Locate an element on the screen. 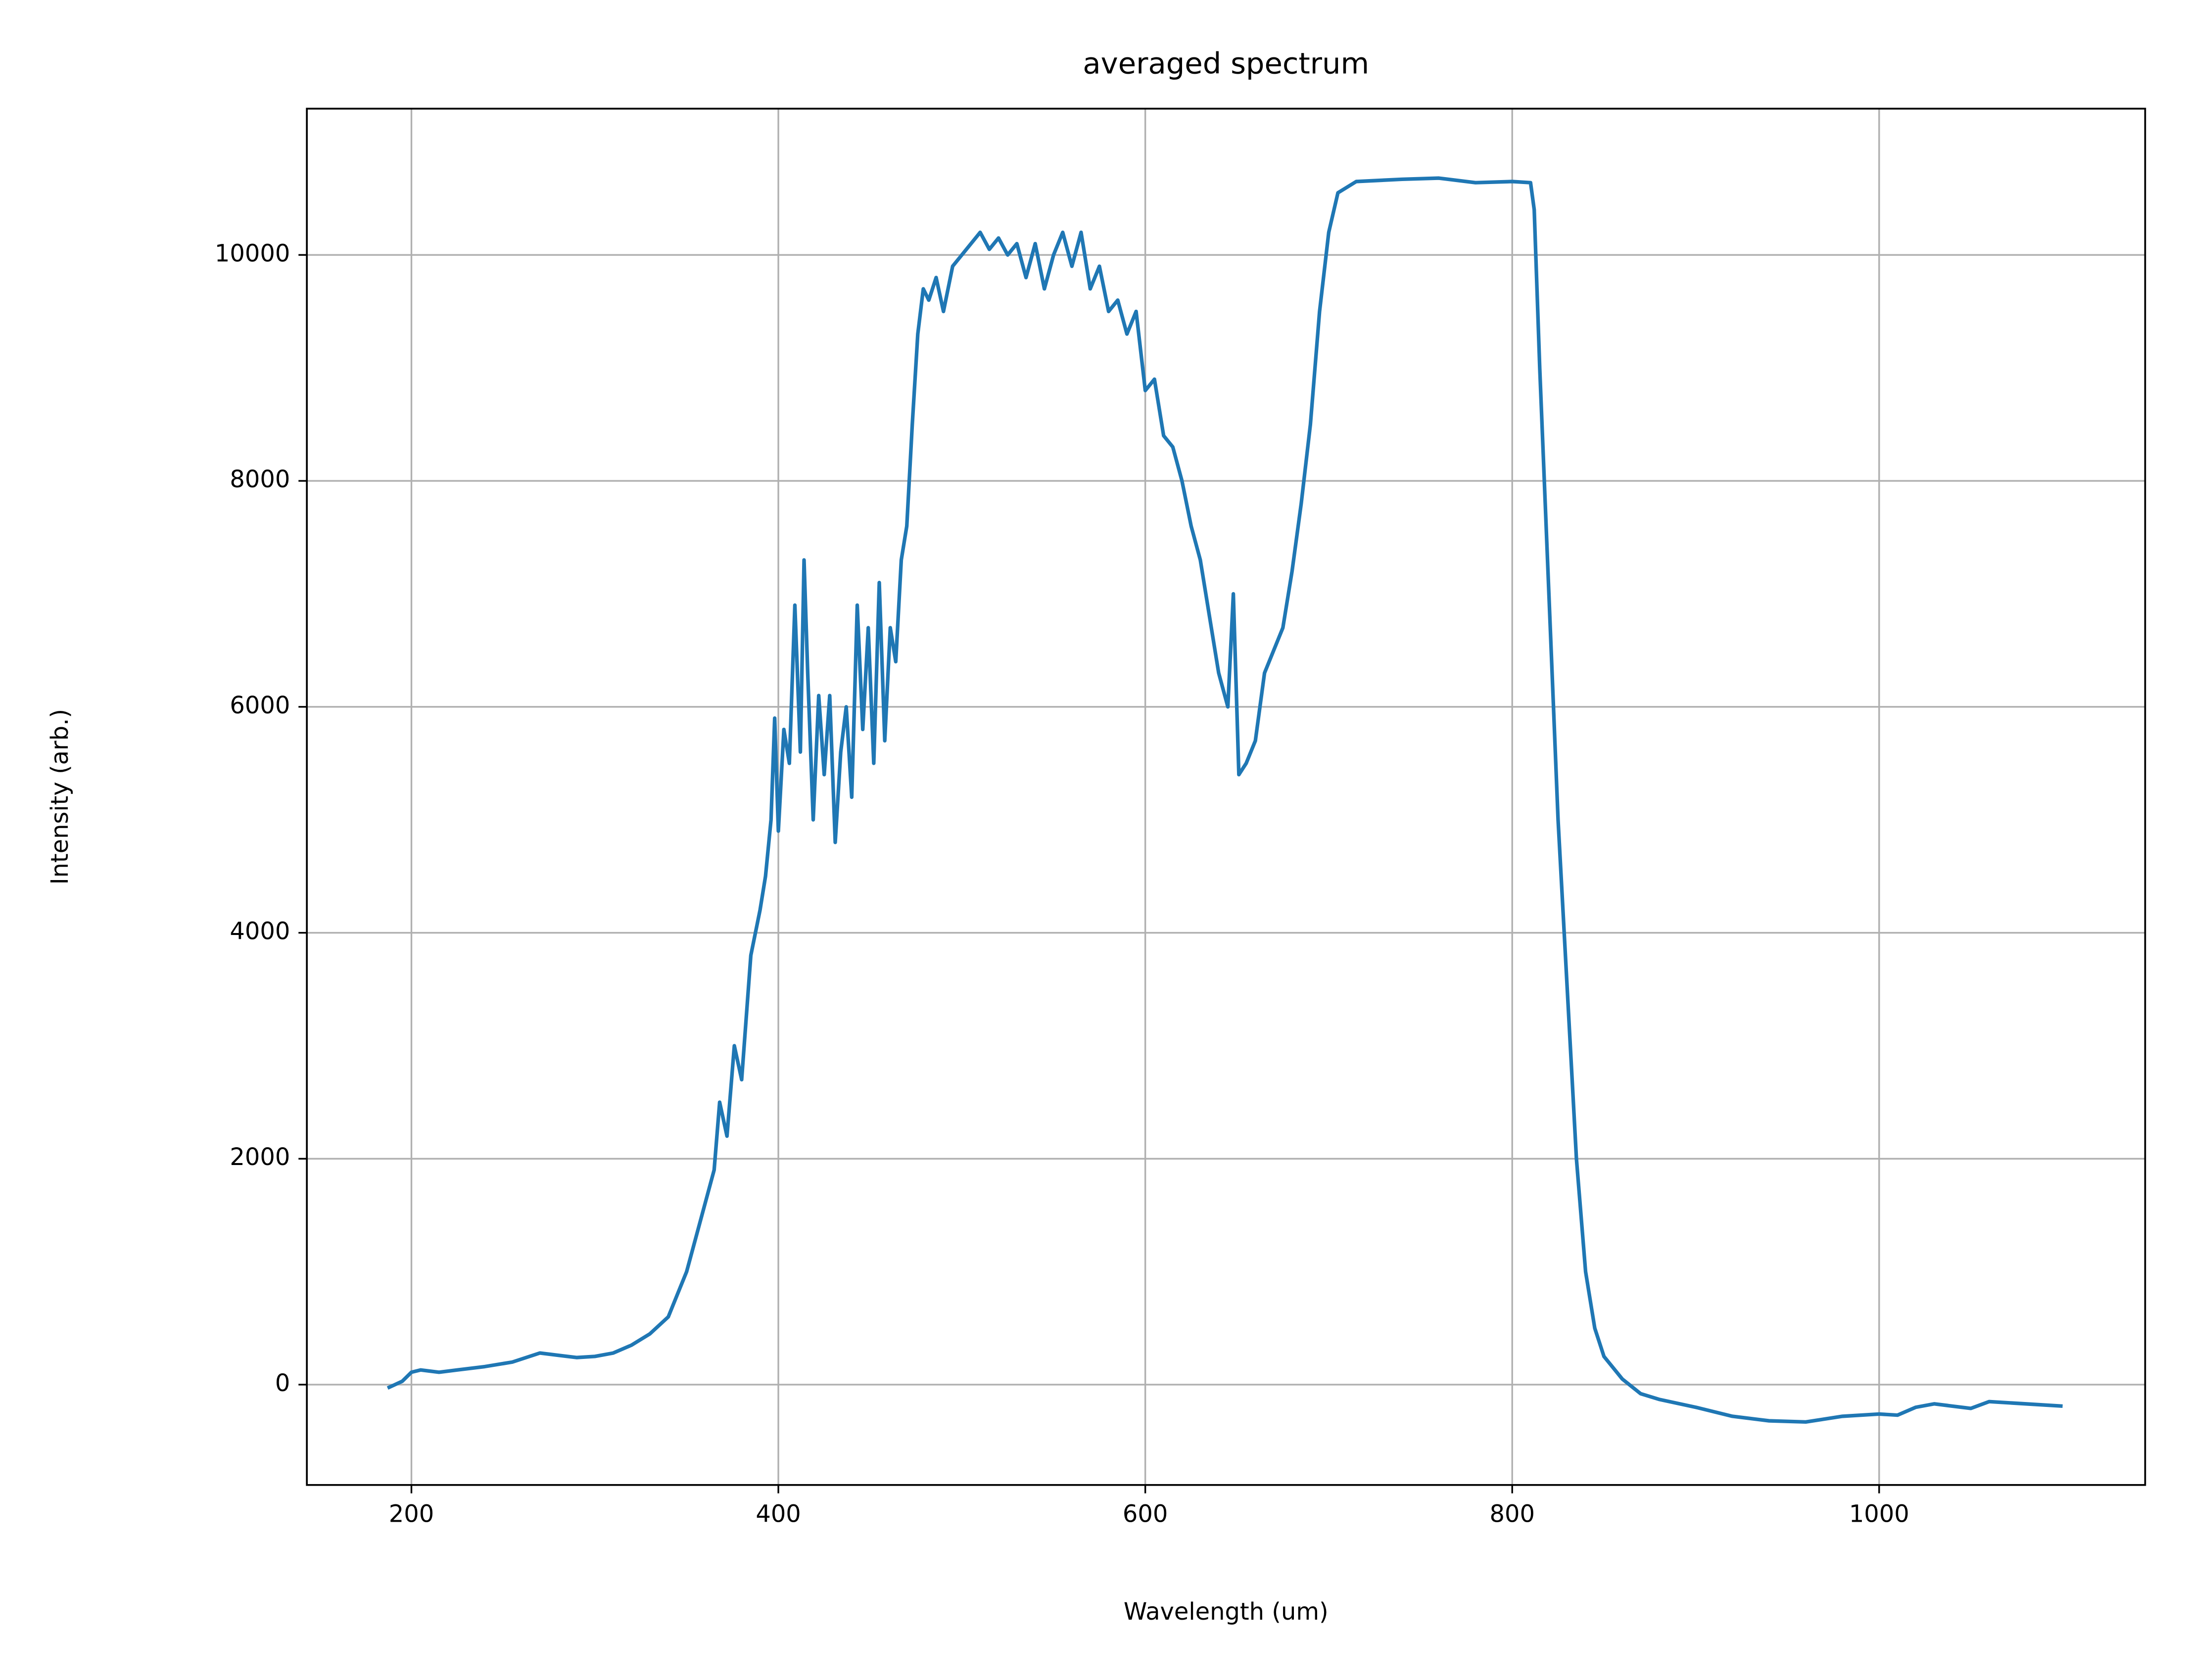  x-tick-label: 400 is located at coordinates (778, 1514).